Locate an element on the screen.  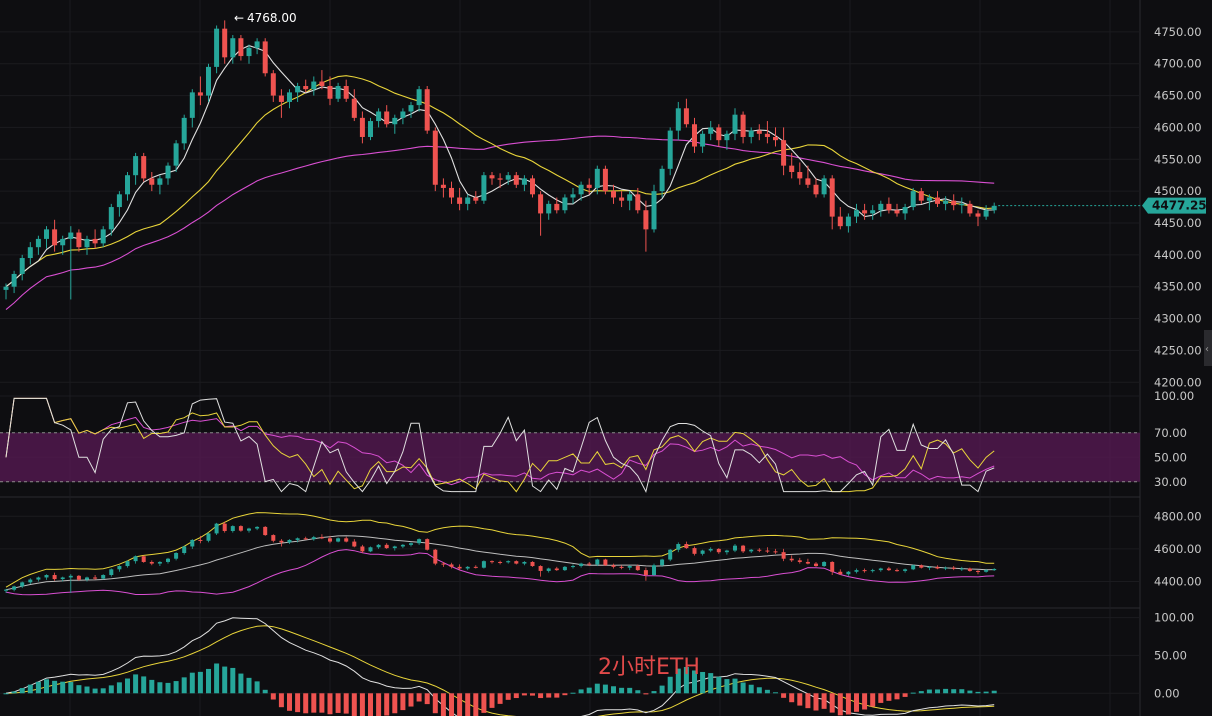
chevron-left-icon: ‹ is located at coordinates (1207, 349).